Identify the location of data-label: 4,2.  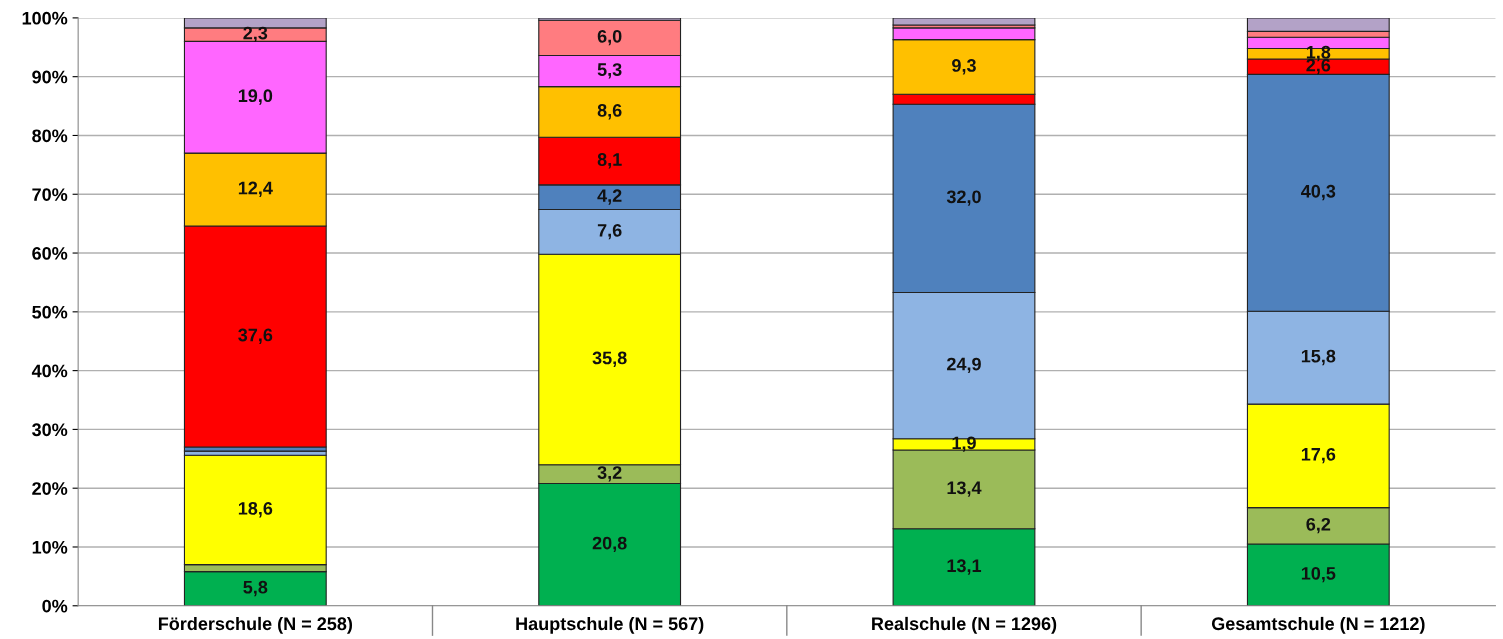
(609, 197).